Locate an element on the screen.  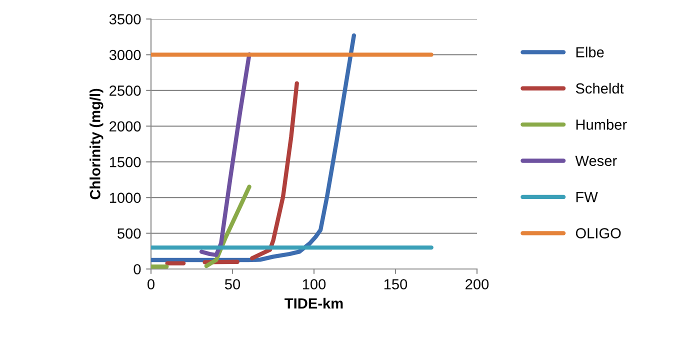
line-series is located at coordinates (225, 155).